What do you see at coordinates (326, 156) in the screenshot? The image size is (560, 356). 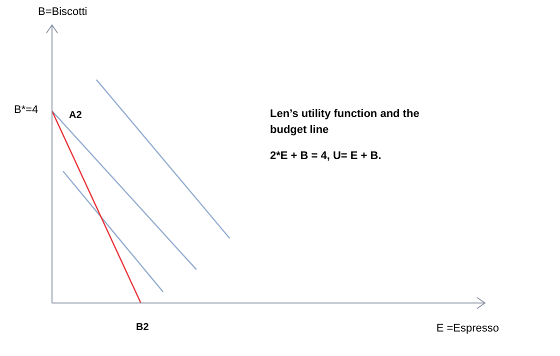 I see `annotation: 2*E + B = 4, U= E + B.` at bounding box center [326, 156].